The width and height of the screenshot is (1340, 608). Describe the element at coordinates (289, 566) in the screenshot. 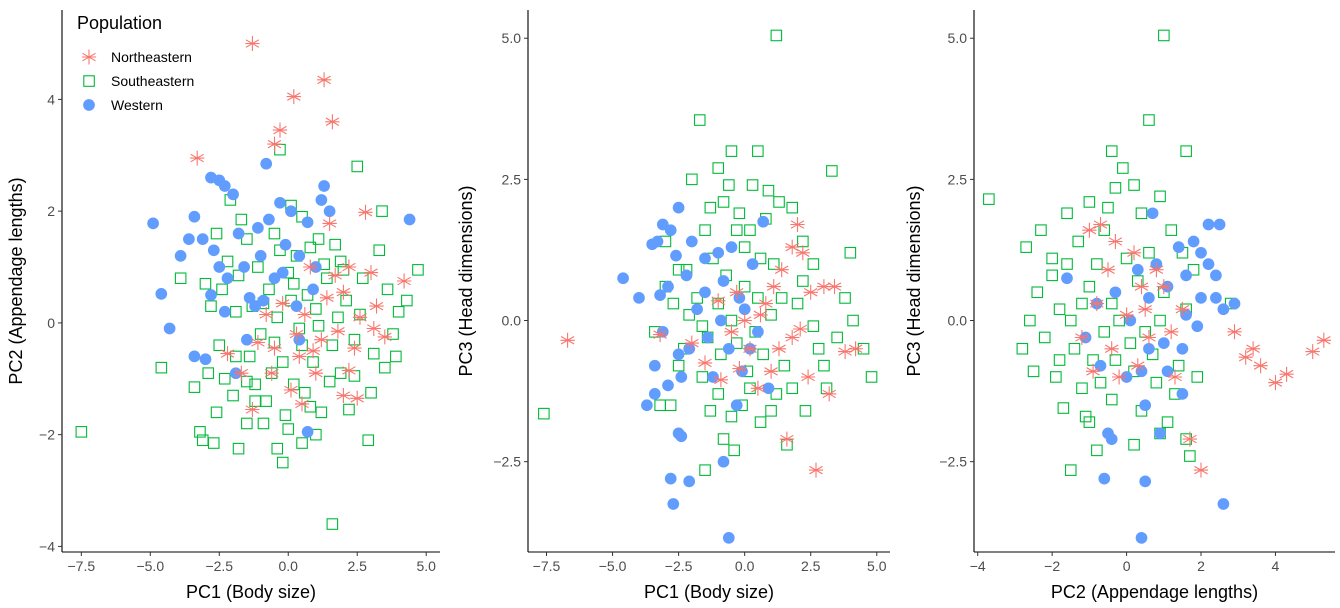

I see `x-tick-label: 0.0` at that location.